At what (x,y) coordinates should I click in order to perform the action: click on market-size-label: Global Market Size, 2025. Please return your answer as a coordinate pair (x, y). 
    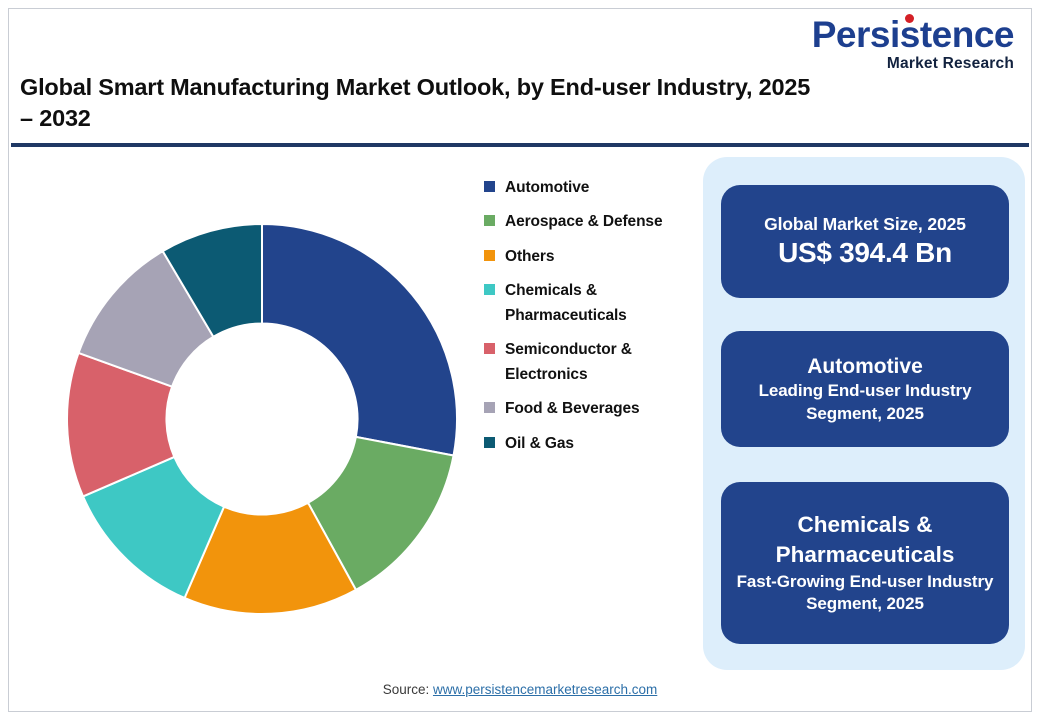
    Looking at the image, I should click on (865, 223).